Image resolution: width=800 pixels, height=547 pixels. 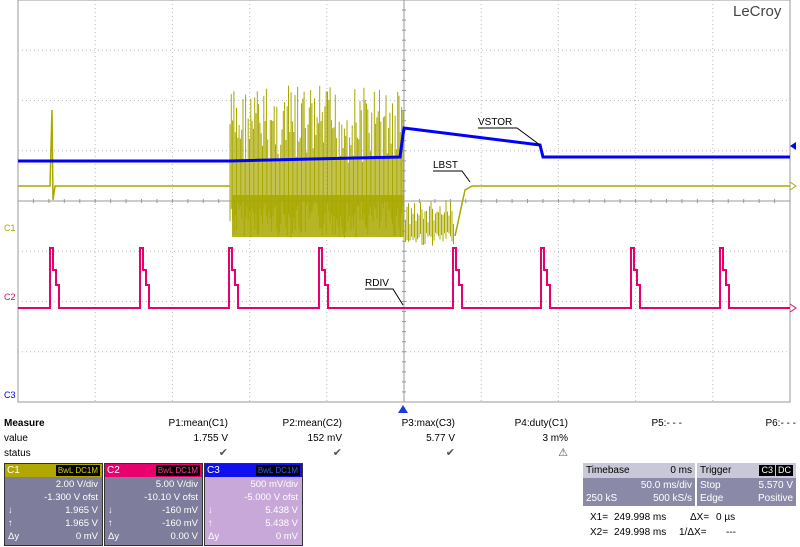 What do you see at coordinates (428, 423) in the screenshot?
I see `param-name-p3: P3:max(C3)` at bounding box center [428, 423].